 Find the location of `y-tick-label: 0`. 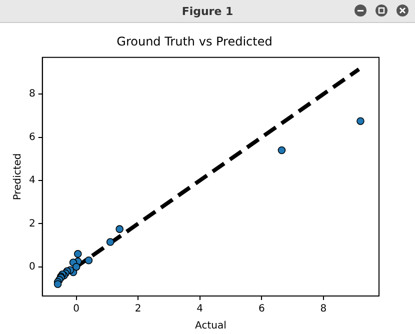

y-tick-label: 0 is located at coordinates (32, 266).